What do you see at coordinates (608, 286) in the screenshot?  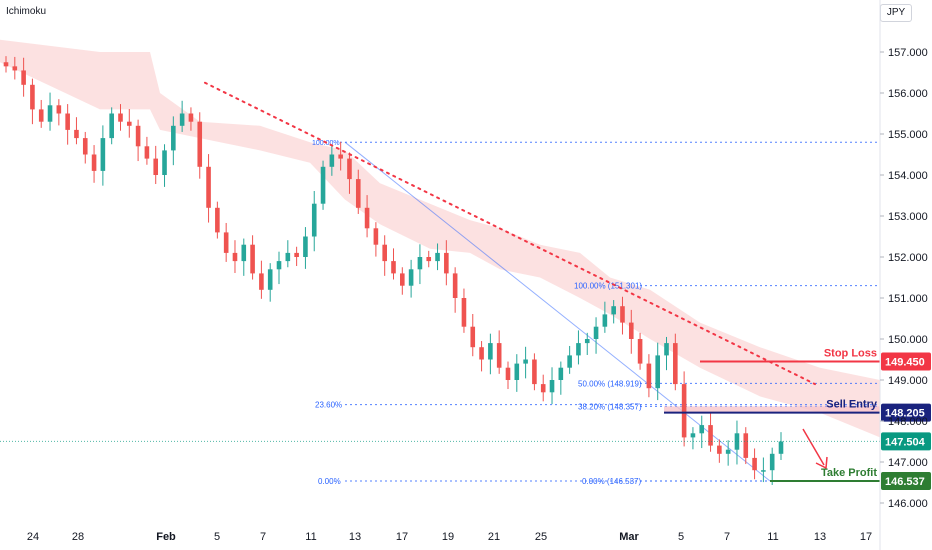 I see `fib-label: 100.00% (151.301)` at bounding box center [608, 286].